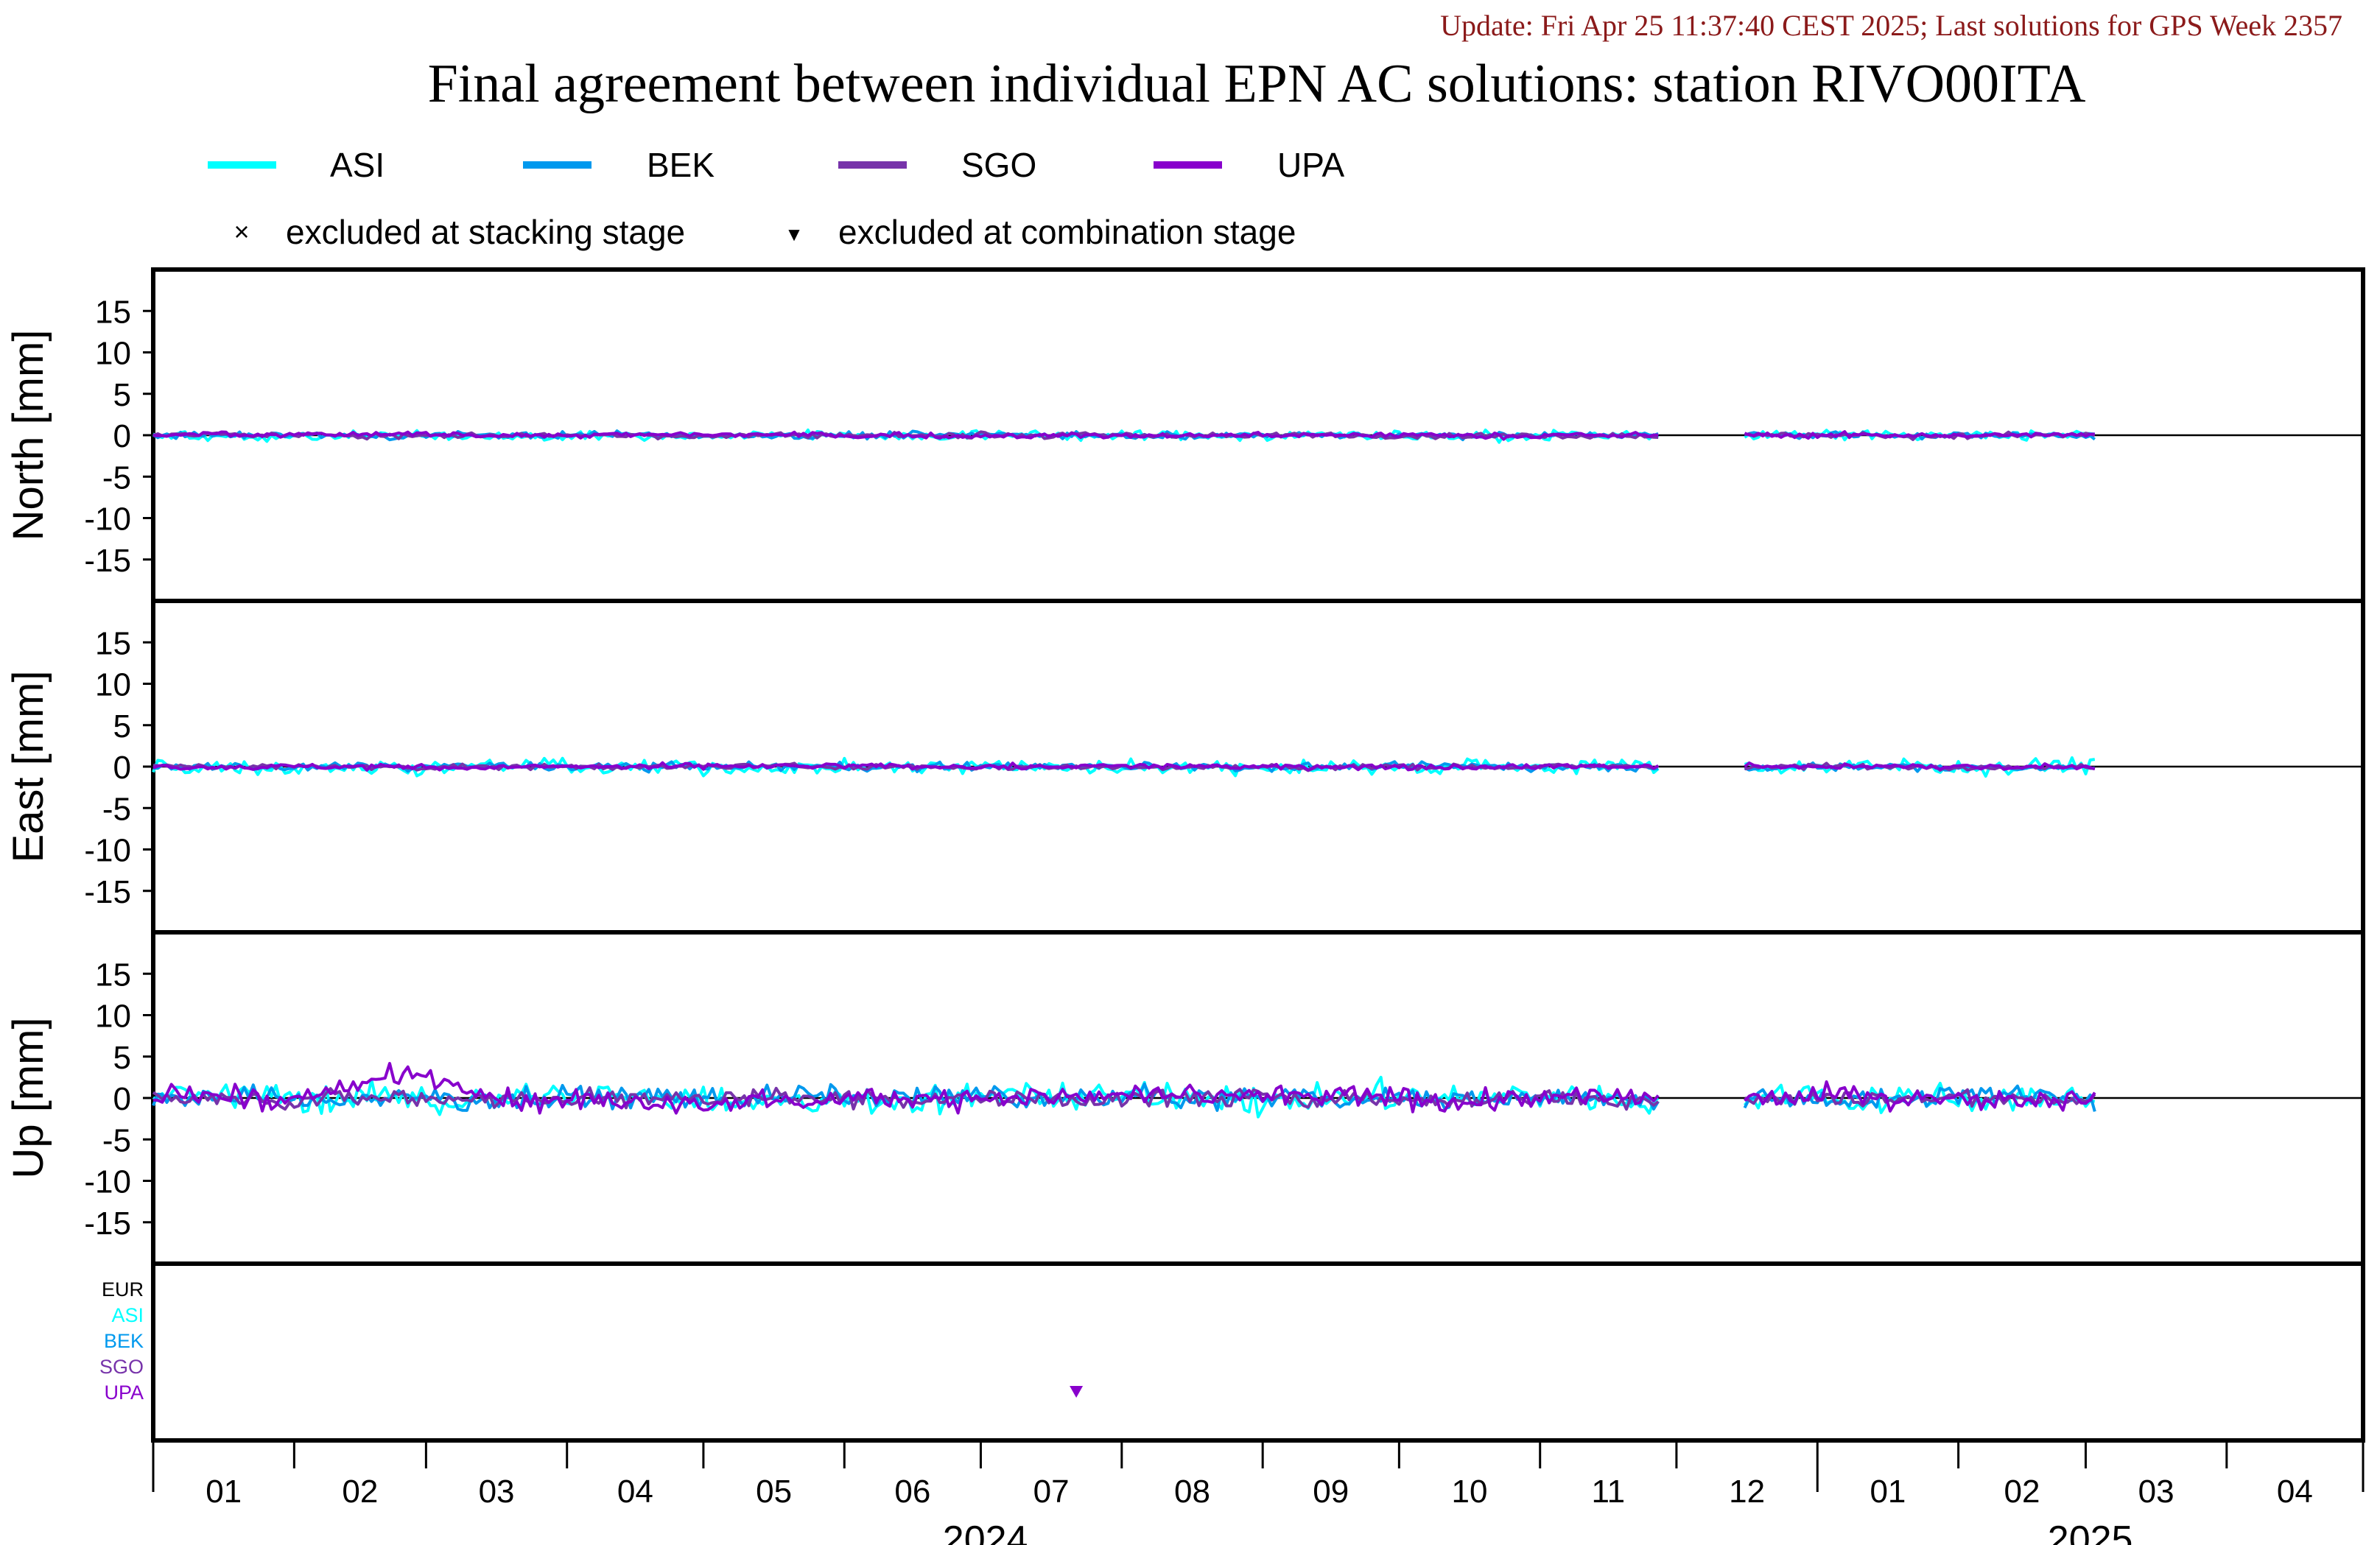 The height and width of the screenshot is (1545, 2380). Describe the element at coordinates (1258, 1352) in the screenshot. I see `panel-frame` at that location.